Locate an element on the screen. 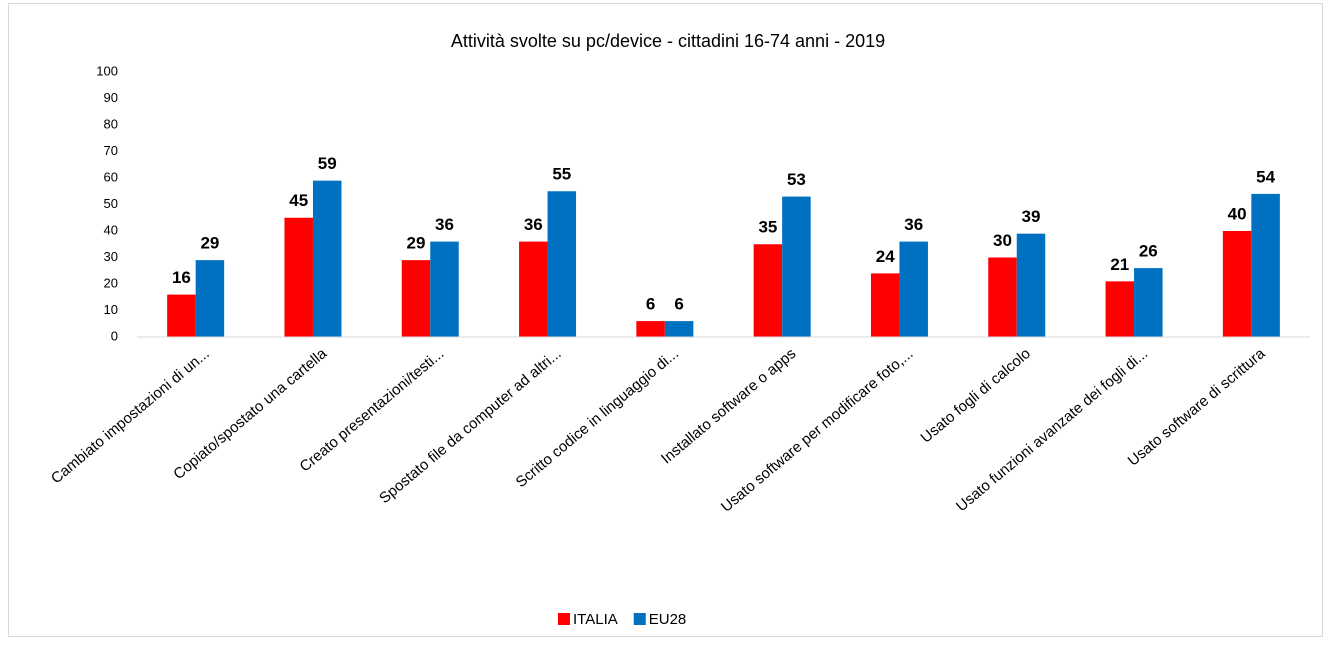 The height and width of the screenshot is (646, 1331). value-label: 39 is located at coordinates (1031, 216).